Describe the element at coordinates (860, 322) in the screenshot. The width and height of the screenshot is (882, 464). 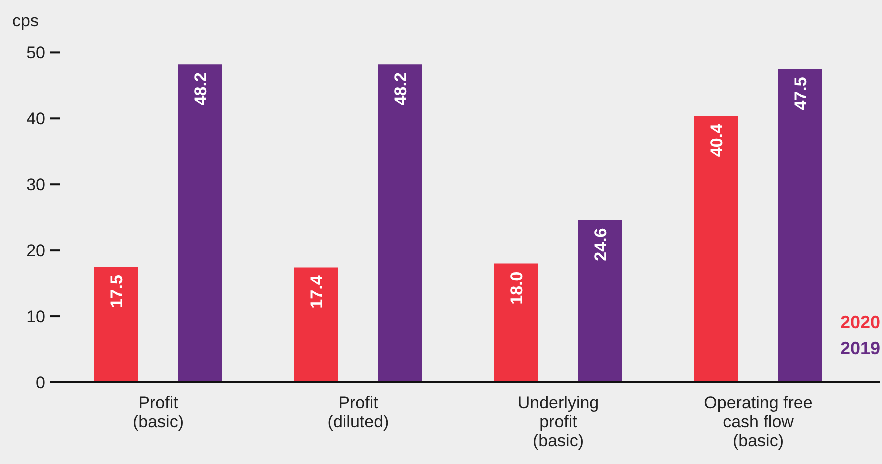
I see `text: 2020` at that location.